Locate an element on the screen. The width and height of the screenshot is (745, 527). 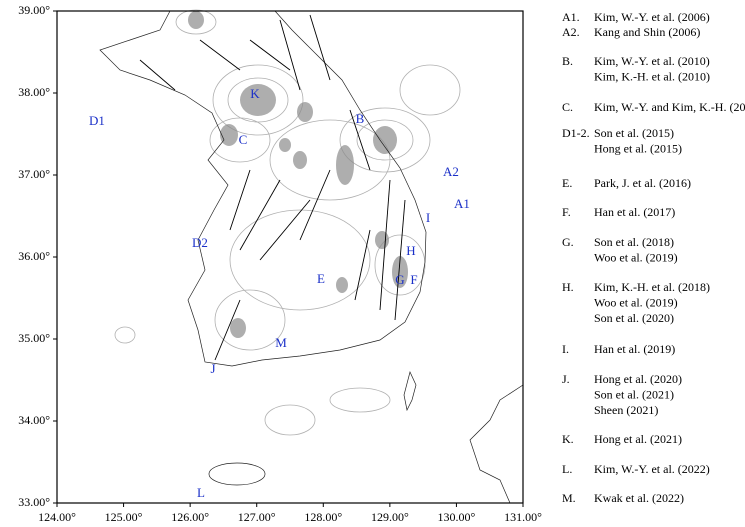
legend-key: B. is located at coordinates (567, 61).